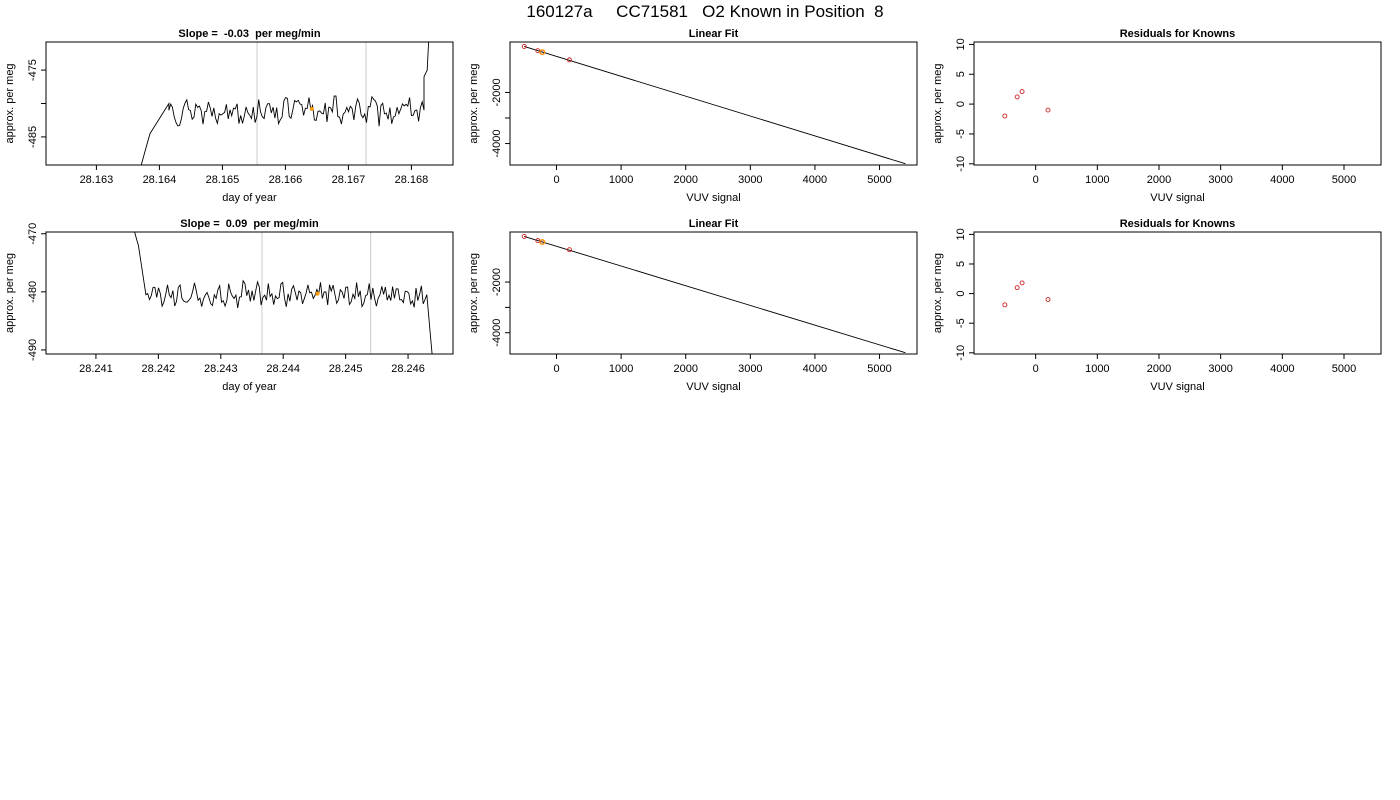 Image resolution: width=1400 pixels, height=800 pixels. I want to click on y-tick-label: -475, so click(33, 70).